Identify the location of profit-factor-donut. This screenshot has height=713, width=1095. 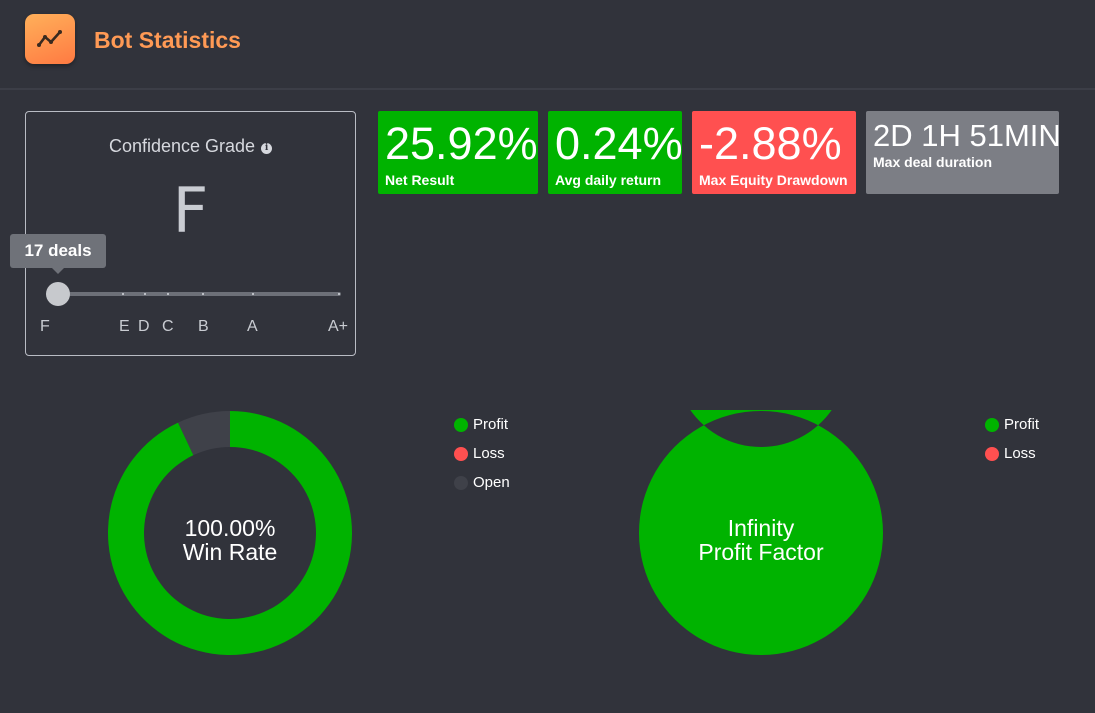
(760, 532).